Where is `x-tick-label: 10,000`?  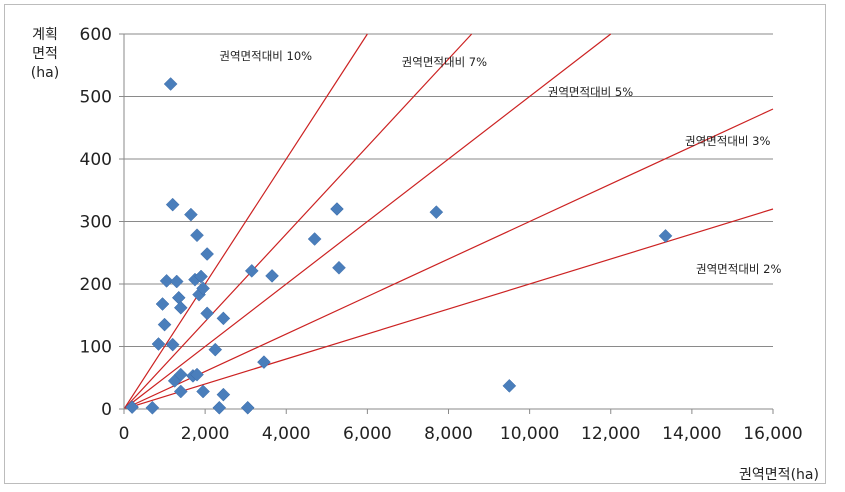
x-tick-label: 10,000 is located at coordinates (529, 434).